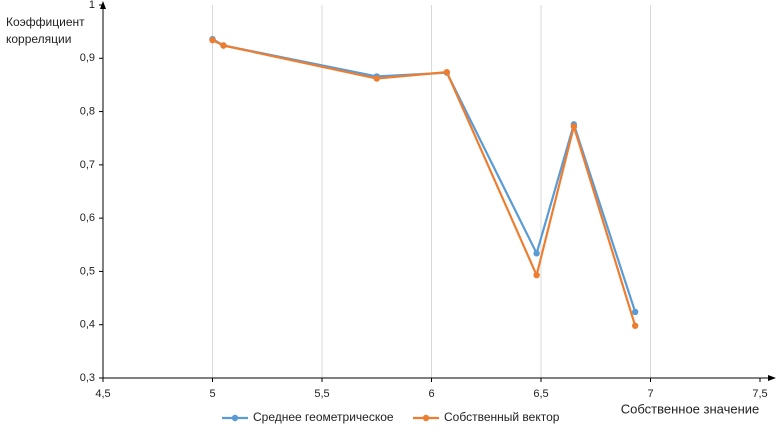 Image resolution: width=779 pixels, height=434 pixels. What do you see at coordinates (502, 417) in the screenshot?
I see `legend-label: Собственный вектор` at bounding box center [502, 417].